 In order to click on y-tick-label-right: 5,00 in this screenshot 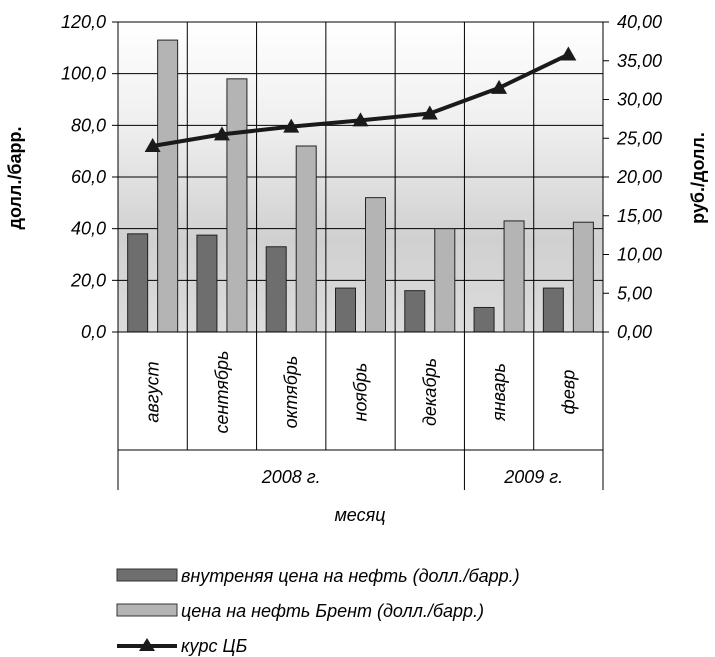, I will do `click(634, 293)`.